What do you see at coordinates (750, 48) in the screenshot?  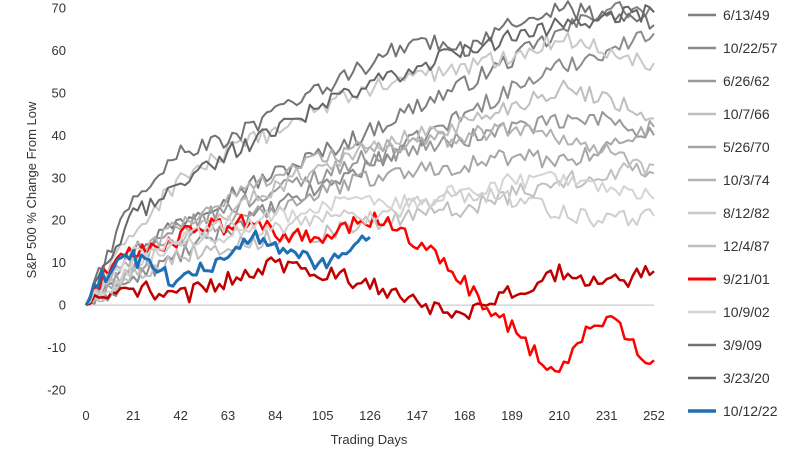 I see `legend-label: 10/22/57` at bounding box center [750, 48].